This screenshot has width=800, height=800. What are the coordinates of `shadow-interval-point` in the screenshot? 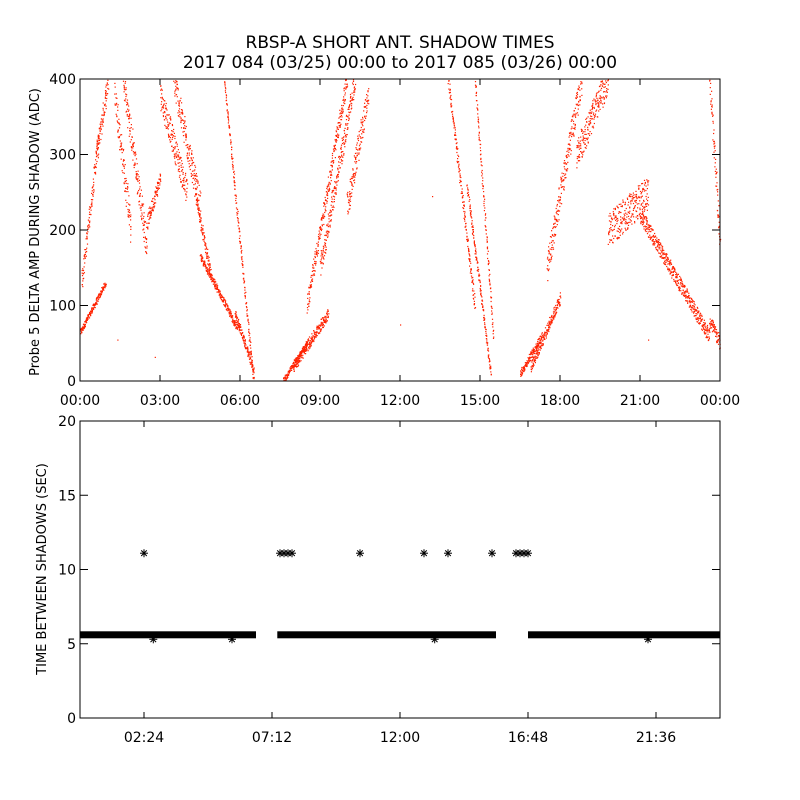 It's located at (528, 553).